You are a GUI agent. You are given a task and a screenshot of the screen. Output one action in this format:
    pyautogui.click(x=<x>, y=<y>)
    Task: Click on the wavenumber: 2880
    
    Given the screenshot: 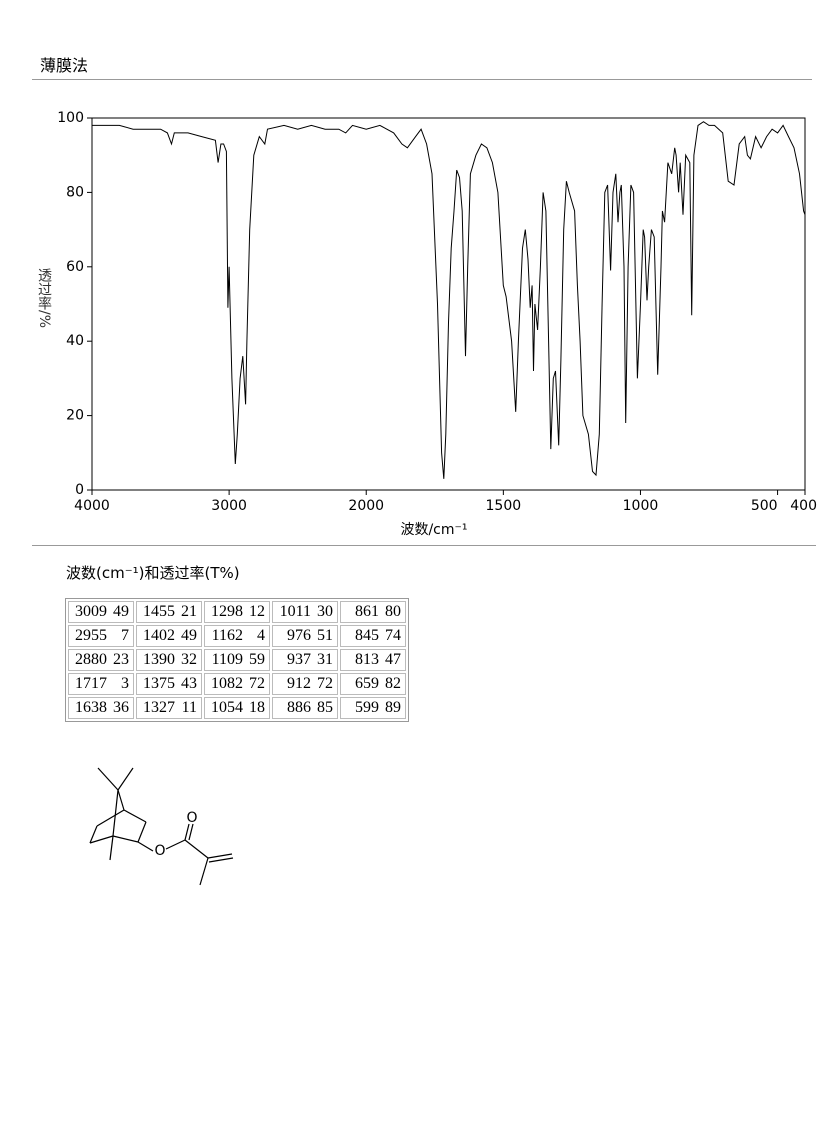 What is the action you would take?
    pyautogui.click(x=91, y=659)
    